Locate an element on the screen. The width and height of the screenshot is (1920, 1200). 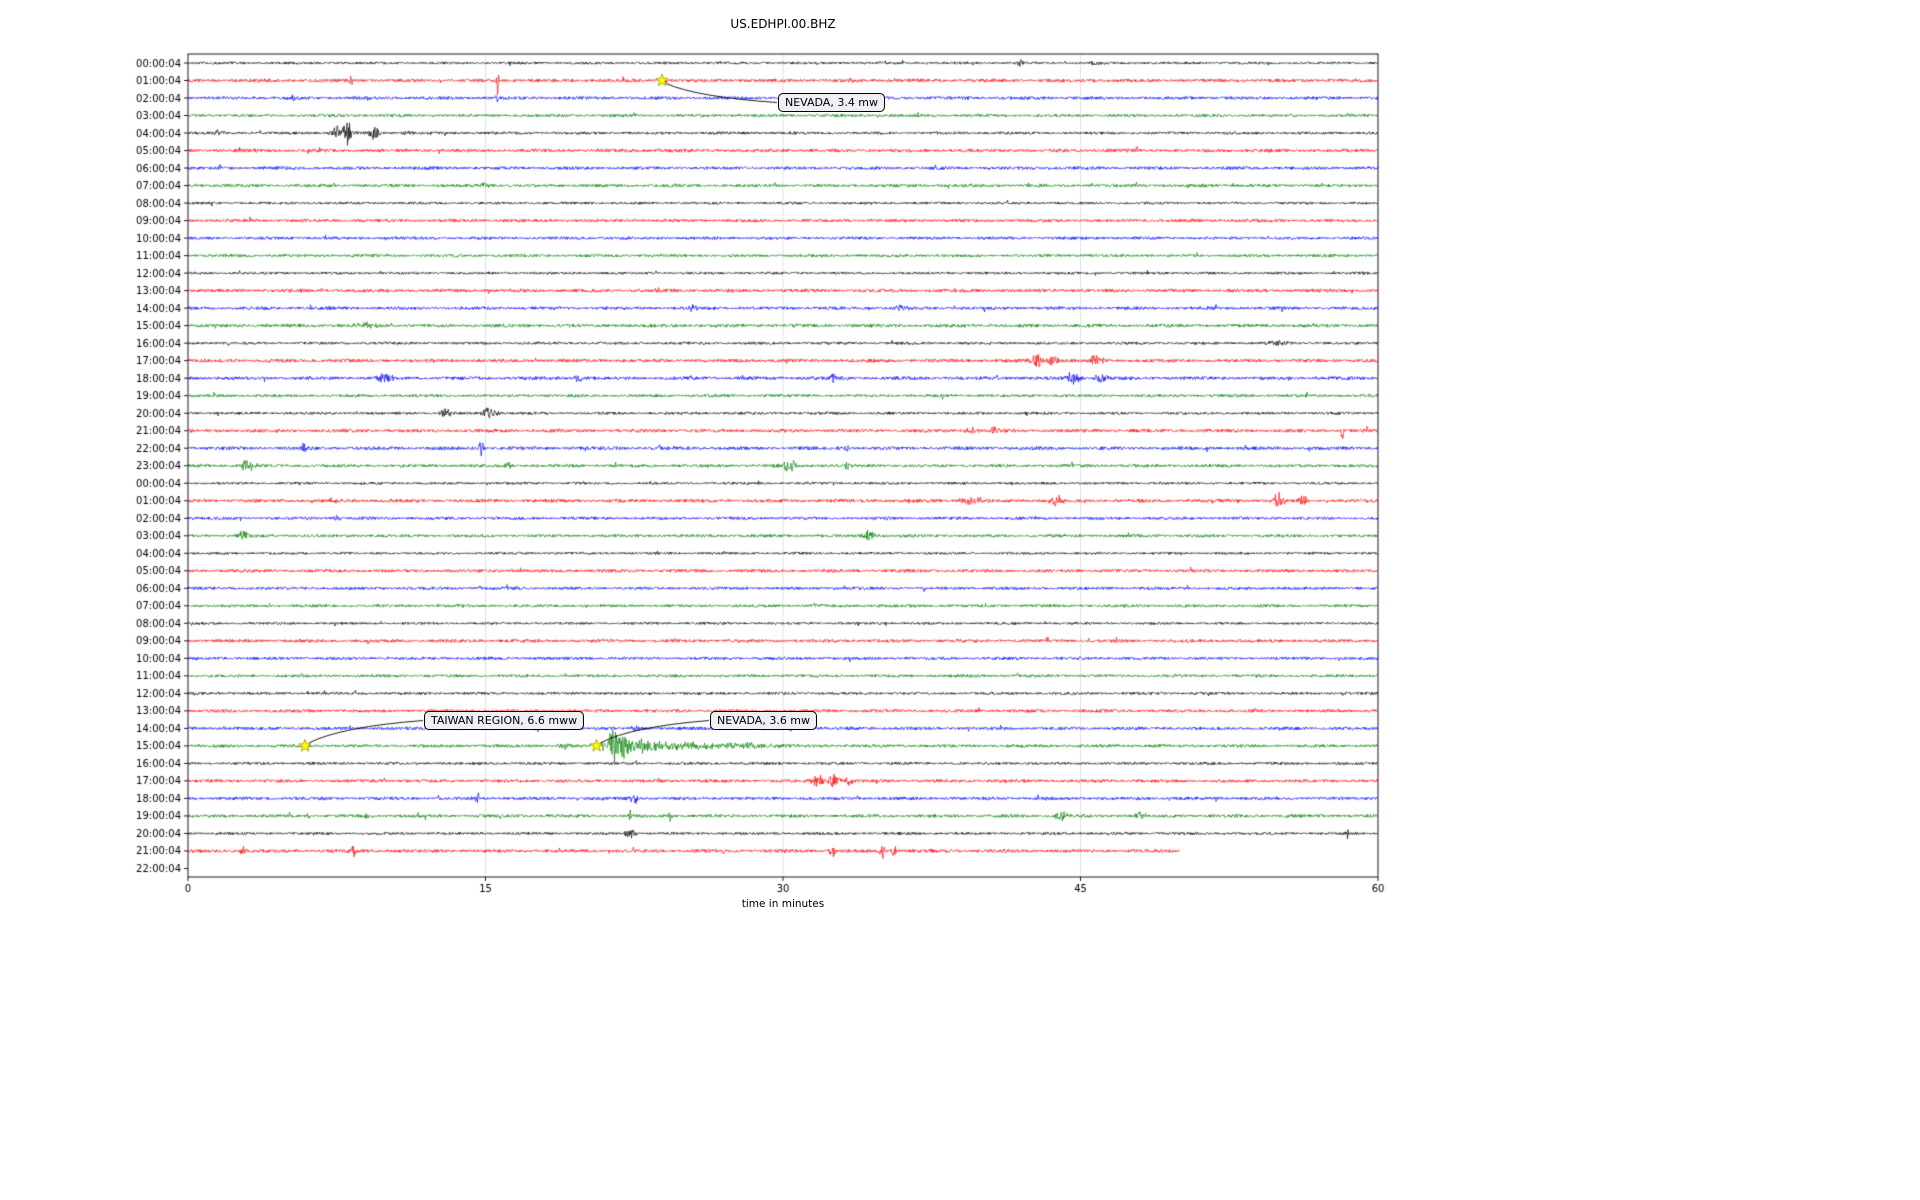
event-annotation-nevada-3-6: NEVADA, 3.6 mw is located at coordinates (764, 720).